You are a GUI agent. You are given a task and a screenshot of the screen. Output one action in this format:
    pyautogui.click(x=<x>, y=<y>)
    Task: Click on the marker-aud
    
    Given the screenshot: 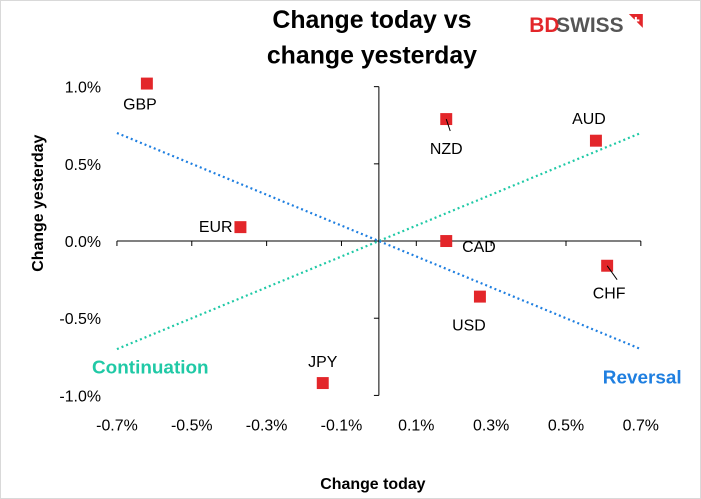 What is the action you would take?
    pyautogui.click(x=595, y=140)
    